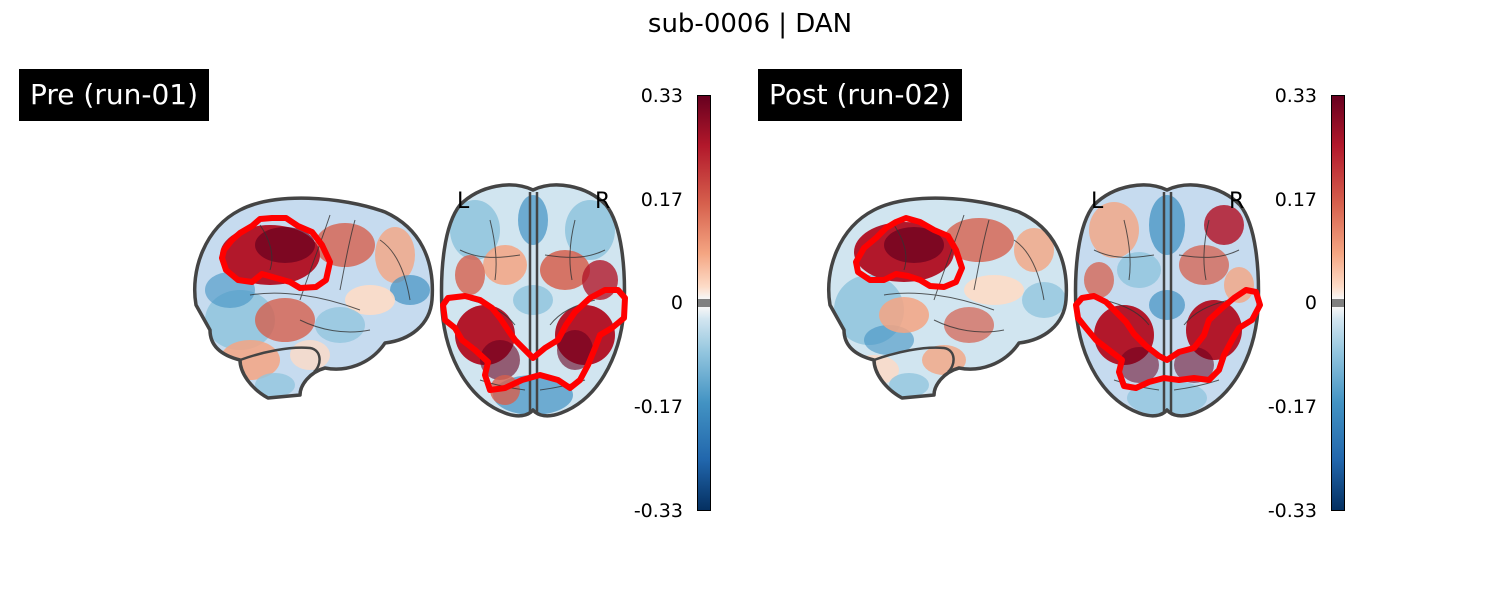 Image resolution: width=1500 pixels, height=600 pixels. Describe the element at coordinates (860, 95) in the screenshot. I see `panel-label: Post (run-02)` at that location.